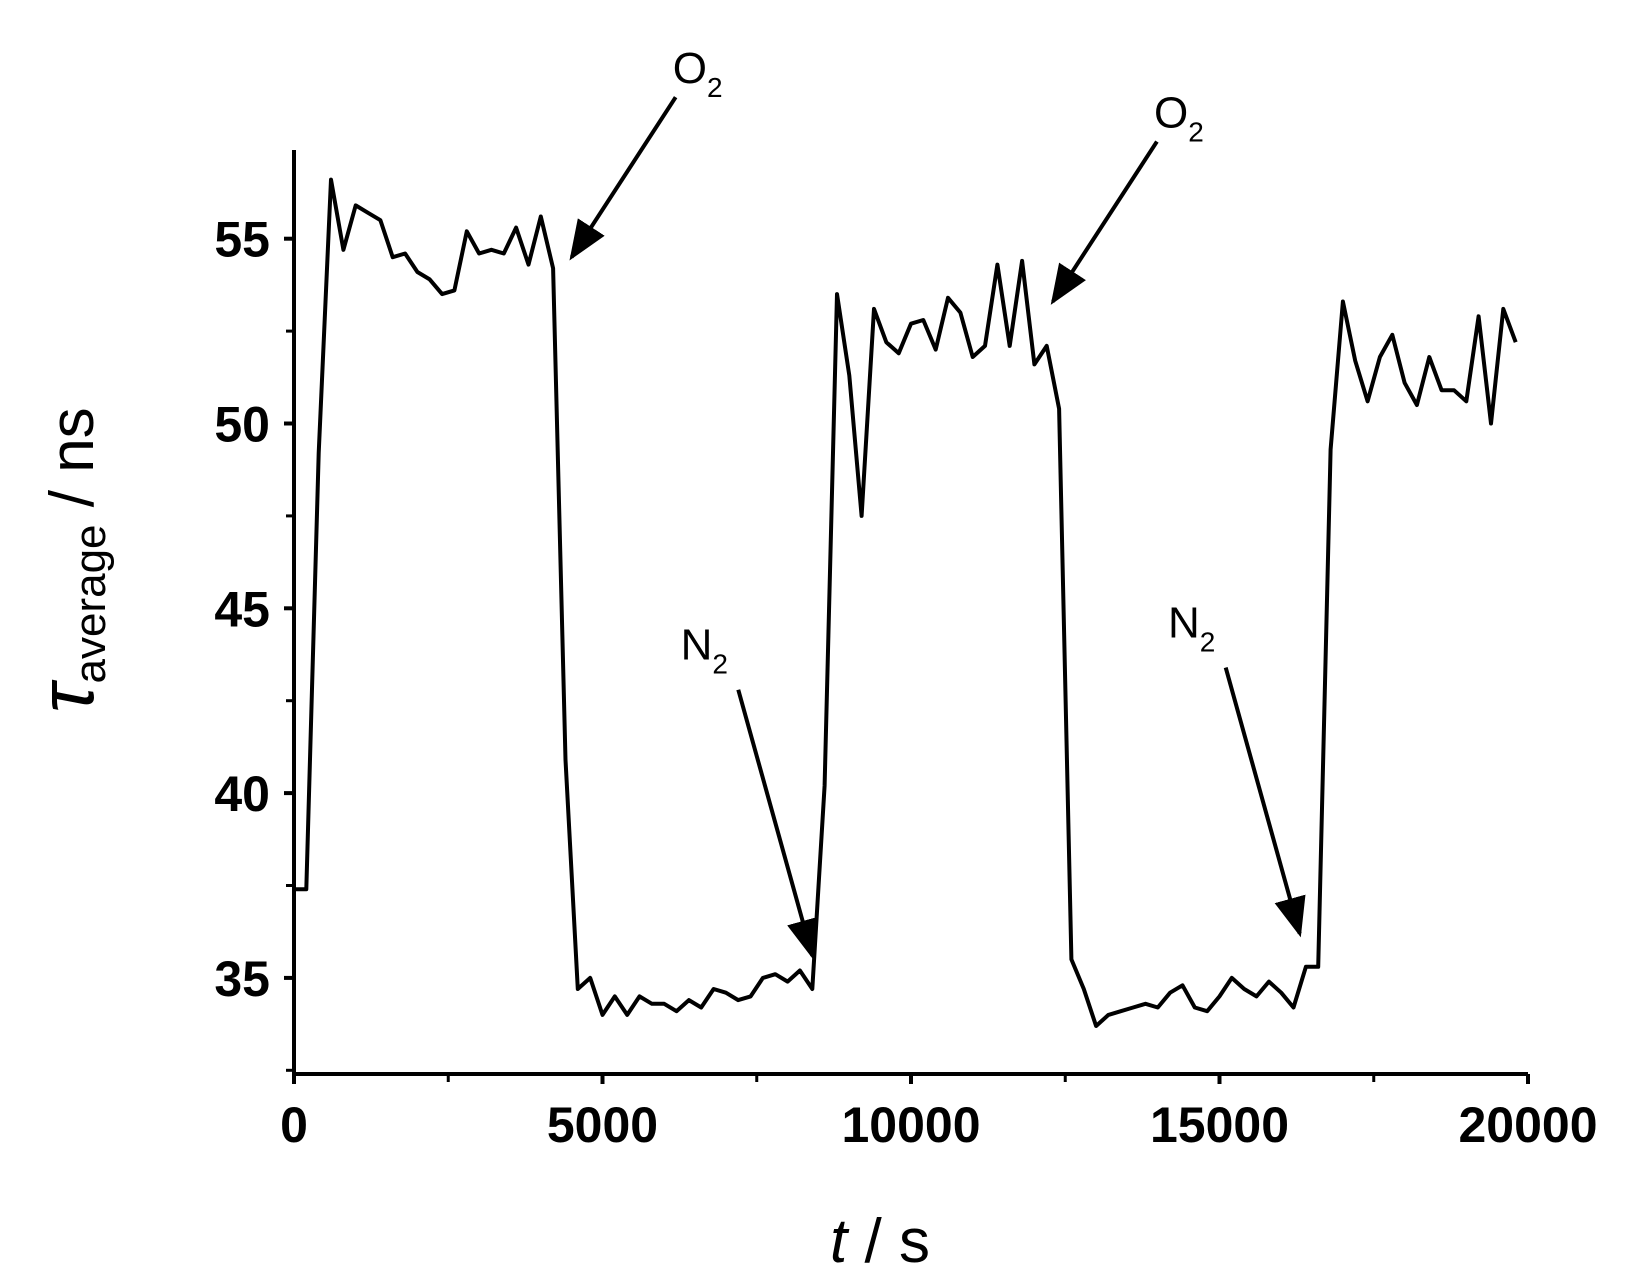 This screenshot has height=1281, width=1636. What do you see at coordinates (242, 979) in the screenshot?
I see `y-tick-label: 35` at bounding box center [242, 979].